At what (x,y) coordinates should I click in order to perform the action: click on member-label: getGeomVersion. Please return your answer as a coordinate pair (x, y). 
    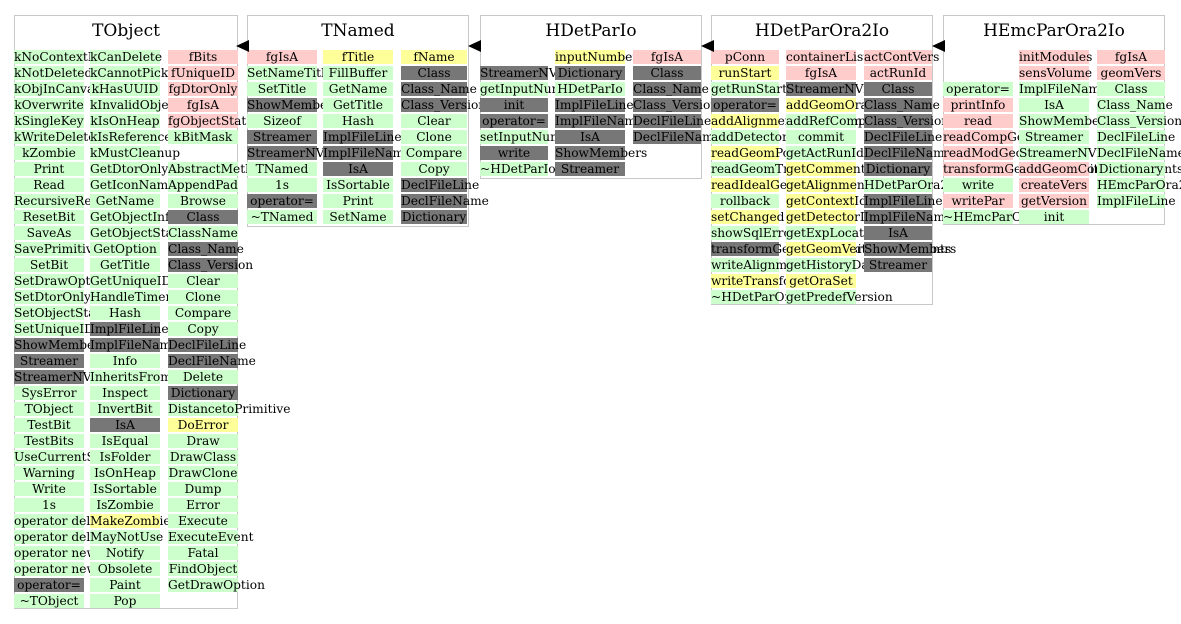
    Looking at the image, I should click on (837, 249).